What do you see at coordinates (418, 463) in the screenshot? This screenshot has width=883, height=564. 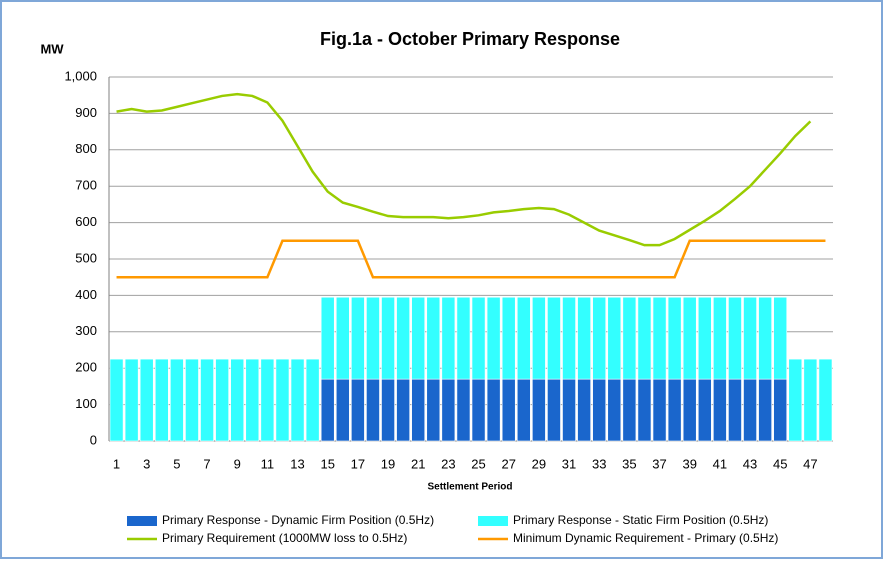 I see `x-tick-label: 21` at bounding box center [418, 463].